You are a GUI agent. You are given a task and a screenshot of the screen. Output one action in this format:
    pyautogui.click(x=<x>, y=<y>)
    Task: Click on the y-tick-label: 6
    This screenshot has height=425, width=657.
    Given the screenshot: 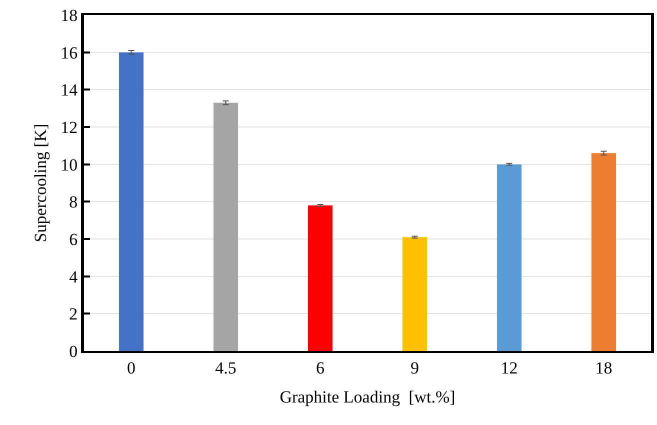 What is the action you would take?
    pyautogui.click(x=73, y=239)
    